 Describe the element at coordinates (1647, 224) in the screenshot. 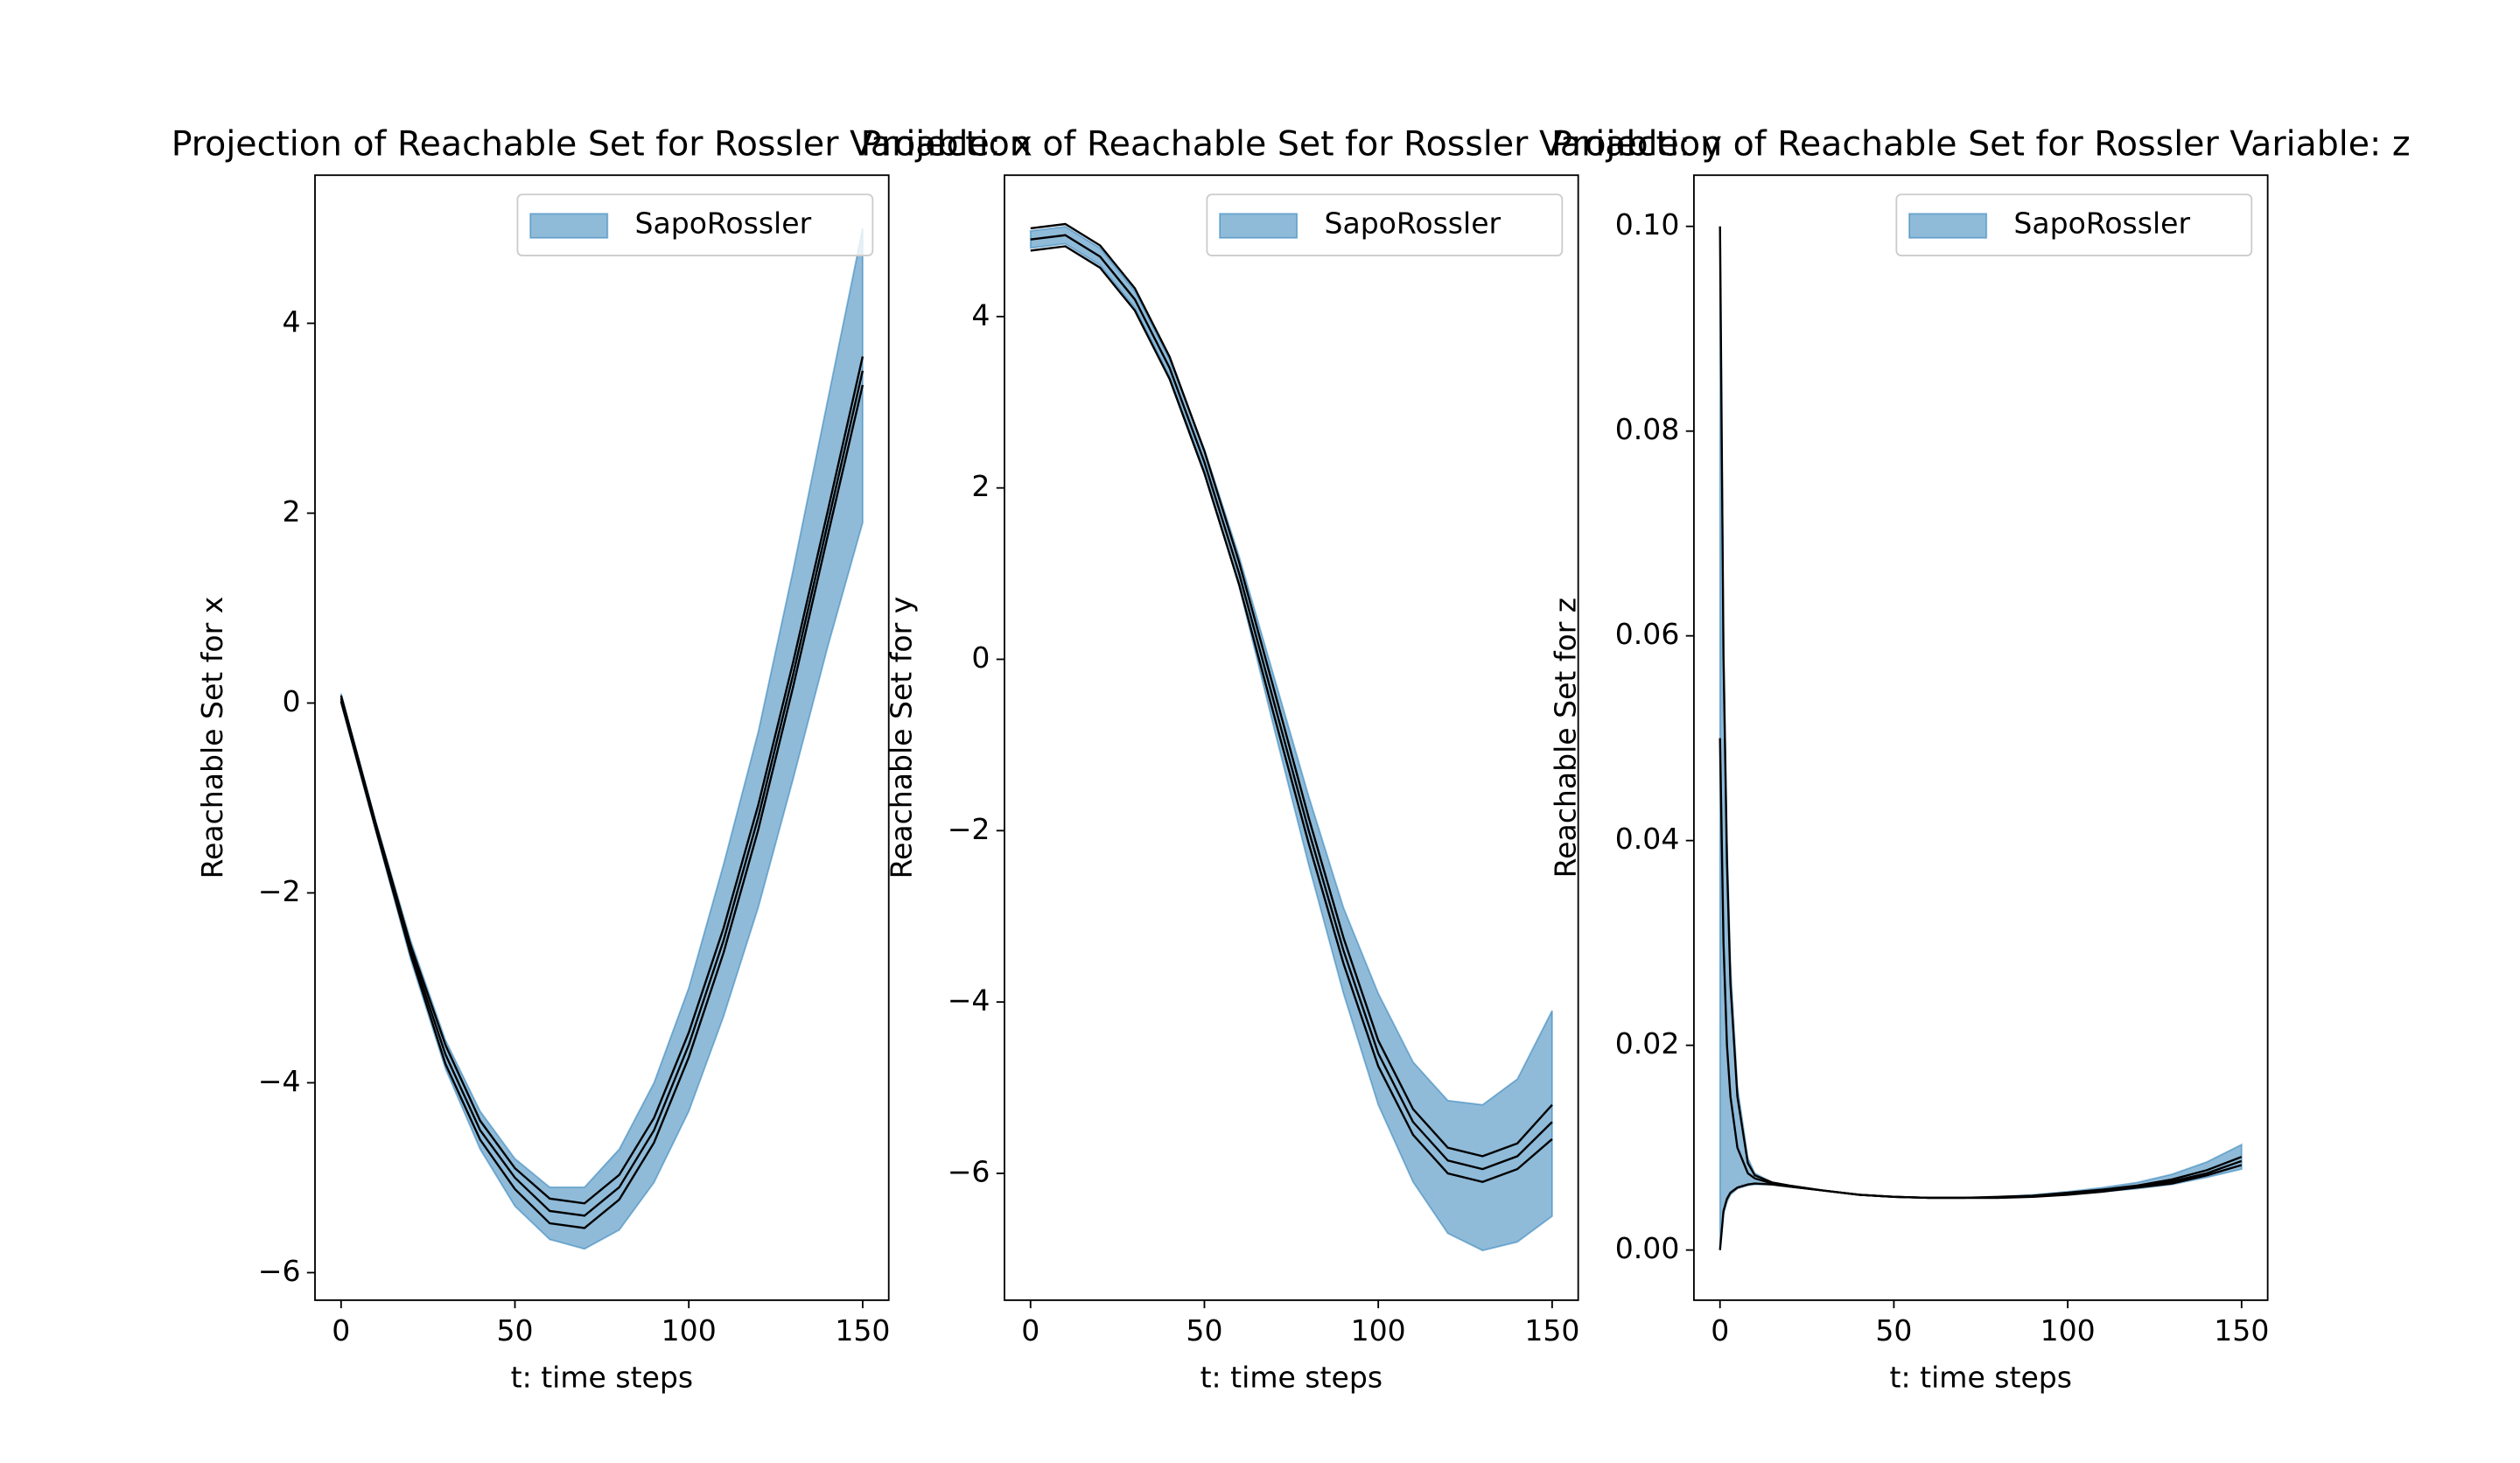

I see `y-tick-label: 0.10` at that location.